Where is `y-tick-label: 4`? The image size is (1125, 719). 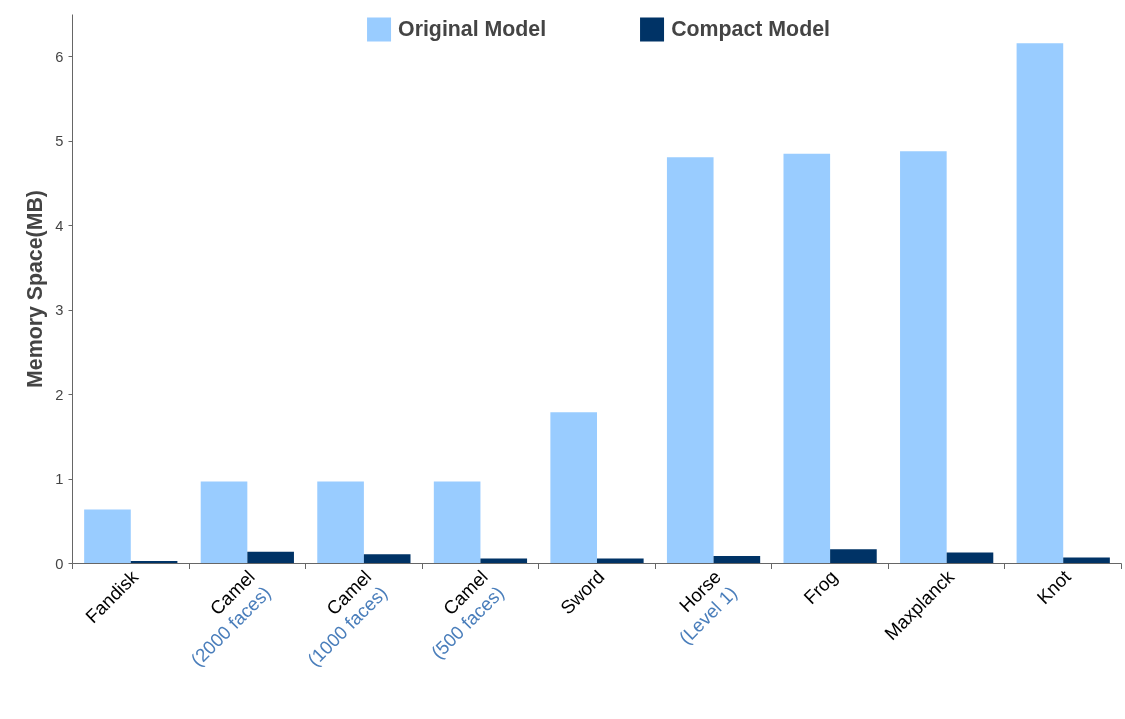 y-tick-label: 4 is located at coordinates (59, 225).